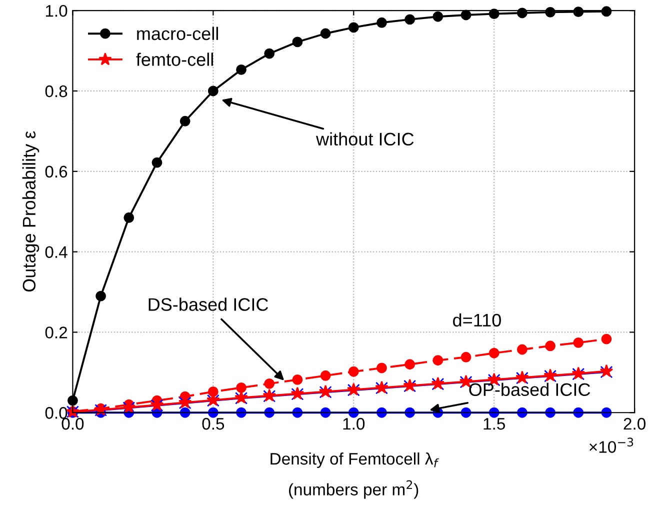 The image size is (661, 529). What do you see at coordinates (57, 10) in the screenshot?
I see `y-tick-label: 1.0` at bounding box center [57, 10].